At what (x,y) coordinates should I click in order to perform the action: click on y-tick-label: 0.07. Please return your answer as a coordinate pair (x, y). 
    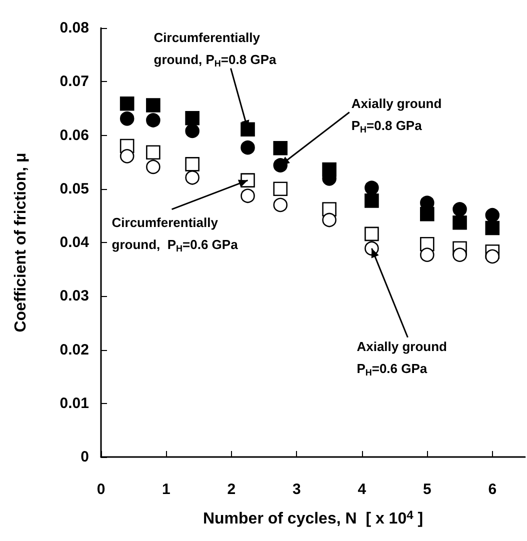
    Looking at the image, I should click on (74, 81).